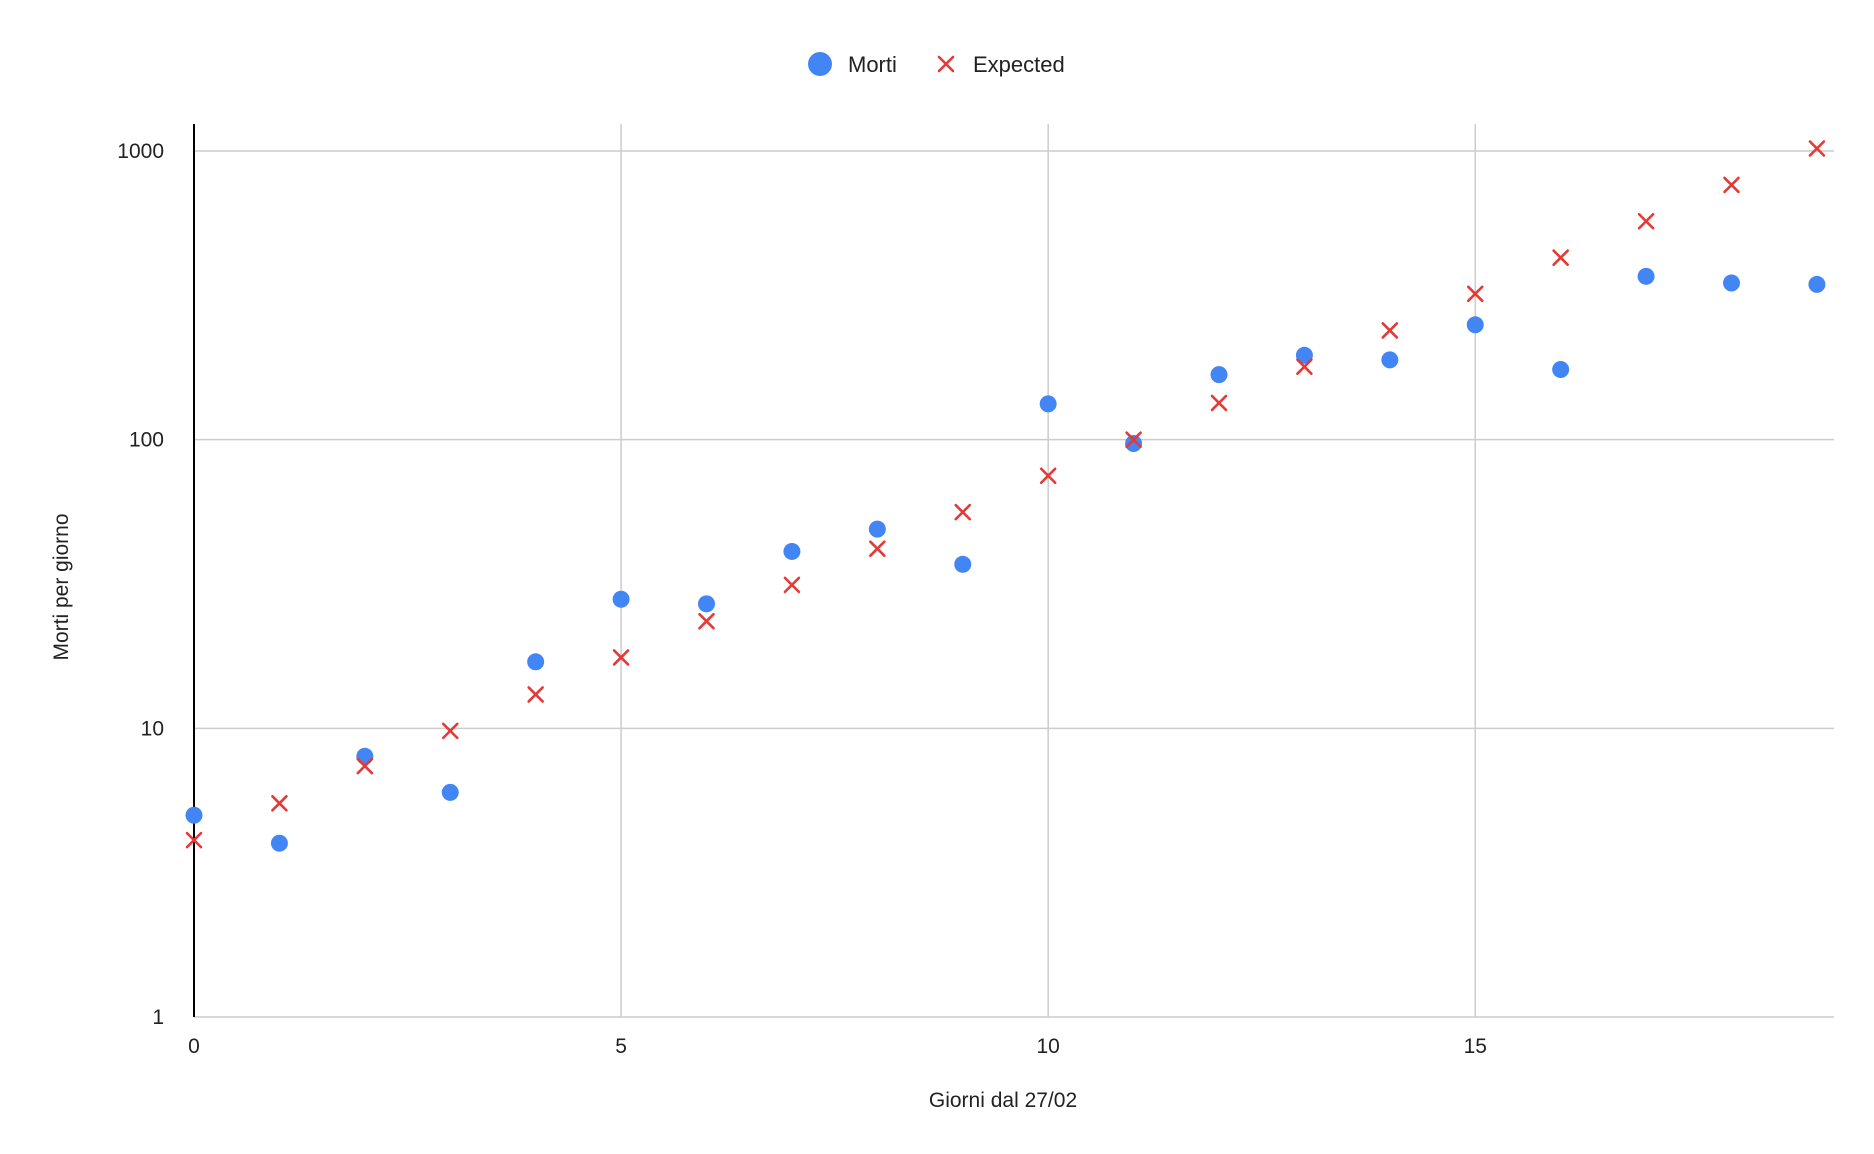 The width and height of the screenshot is (1874, 1154). I want to click on legend: Morti Expected, so click(936, 64).